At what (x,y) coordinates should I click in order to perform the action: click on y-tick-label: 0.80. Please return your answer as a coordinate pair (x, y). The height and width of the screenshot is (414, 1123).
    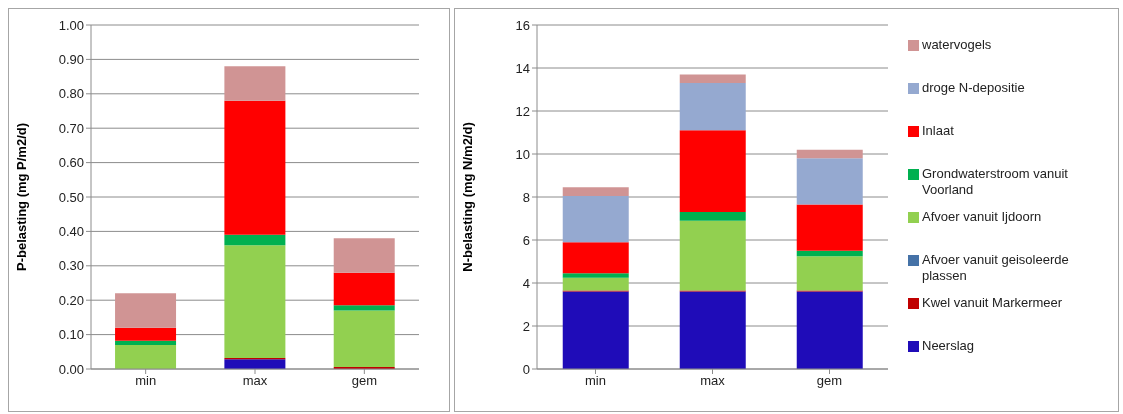
    Looking at the image, I should click on (71, 94).